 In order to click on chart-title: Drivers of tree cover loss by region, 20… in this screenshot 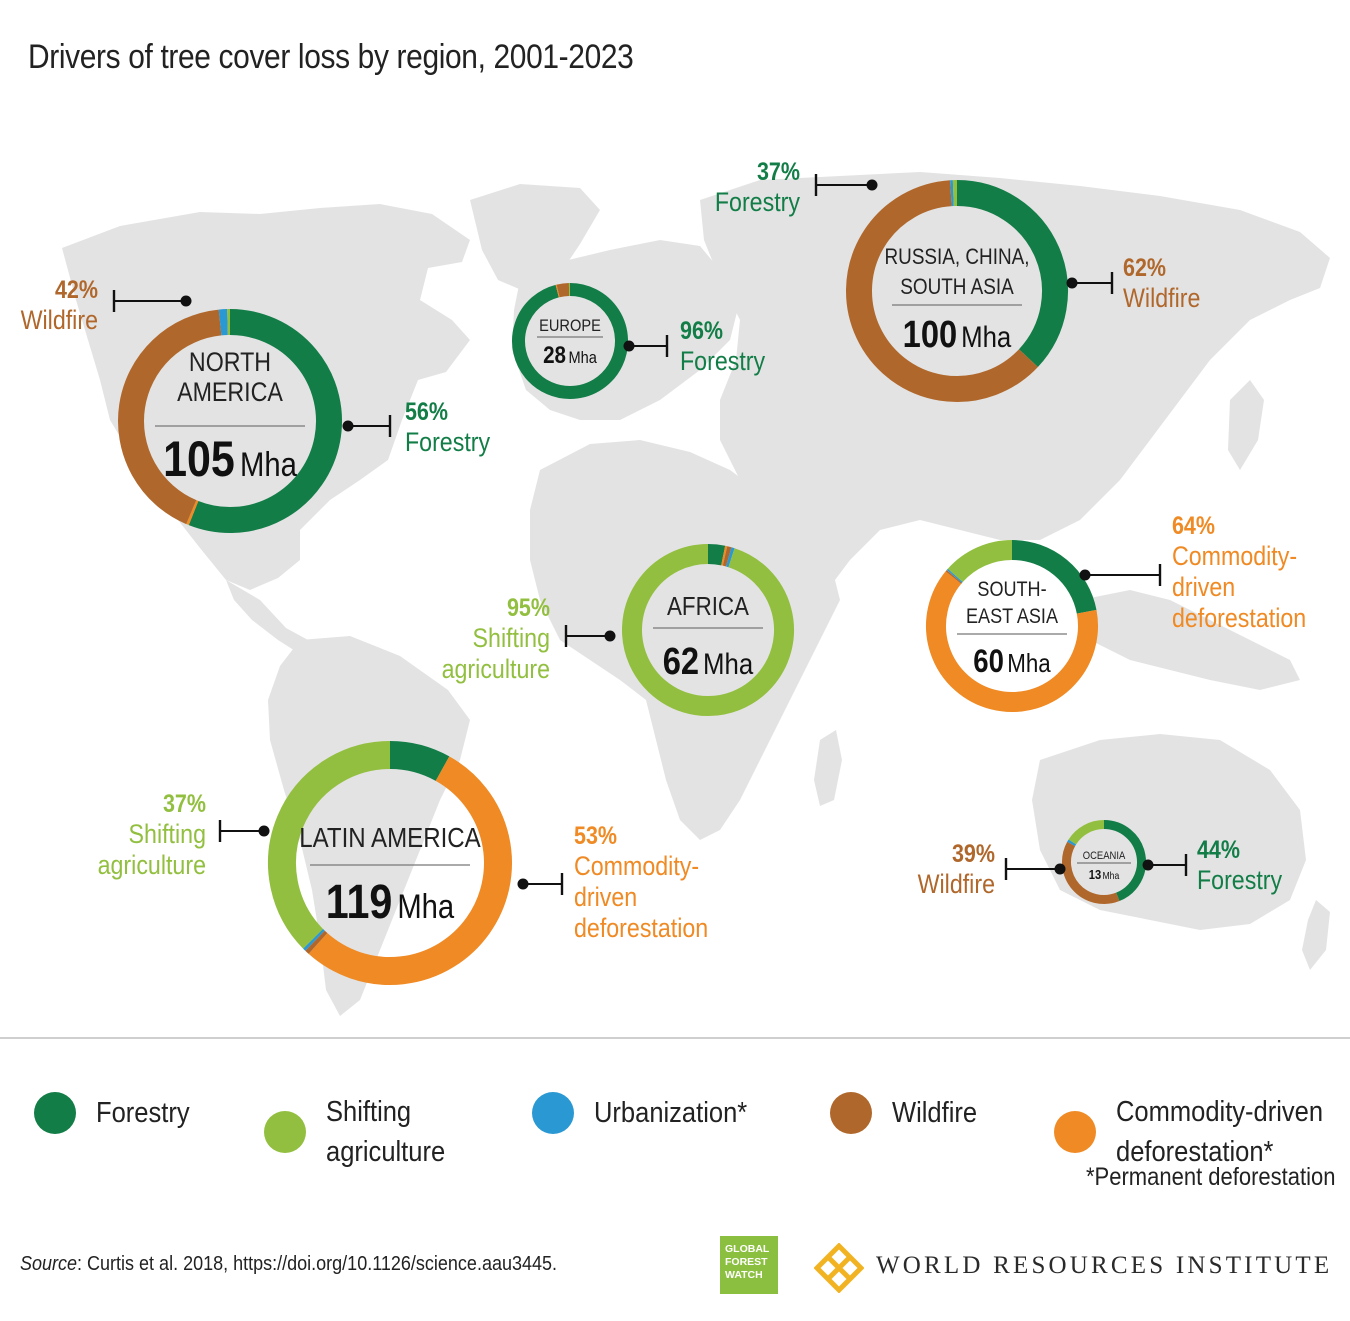, I will do `click(331, 57)`.